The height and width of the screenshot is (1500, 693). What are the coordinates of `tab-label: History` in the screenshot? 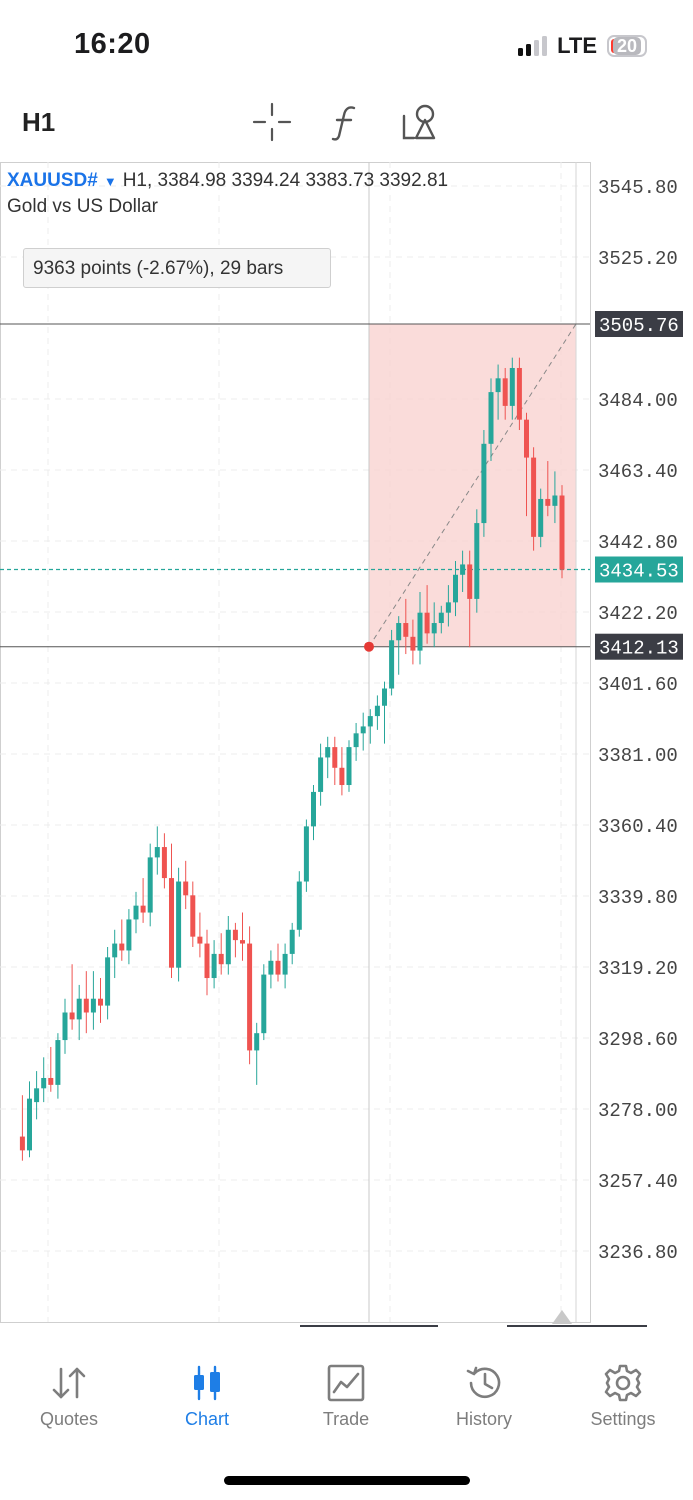 It's located at (483, 1419).